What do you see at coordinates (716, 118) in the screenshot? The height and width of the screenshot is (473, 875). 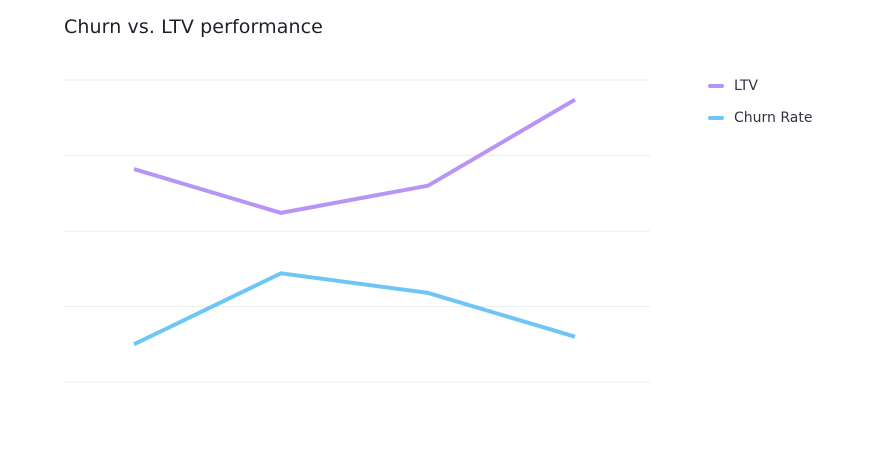 I see `legend-swatch-churn-rate` at bounding box center [716, 118].